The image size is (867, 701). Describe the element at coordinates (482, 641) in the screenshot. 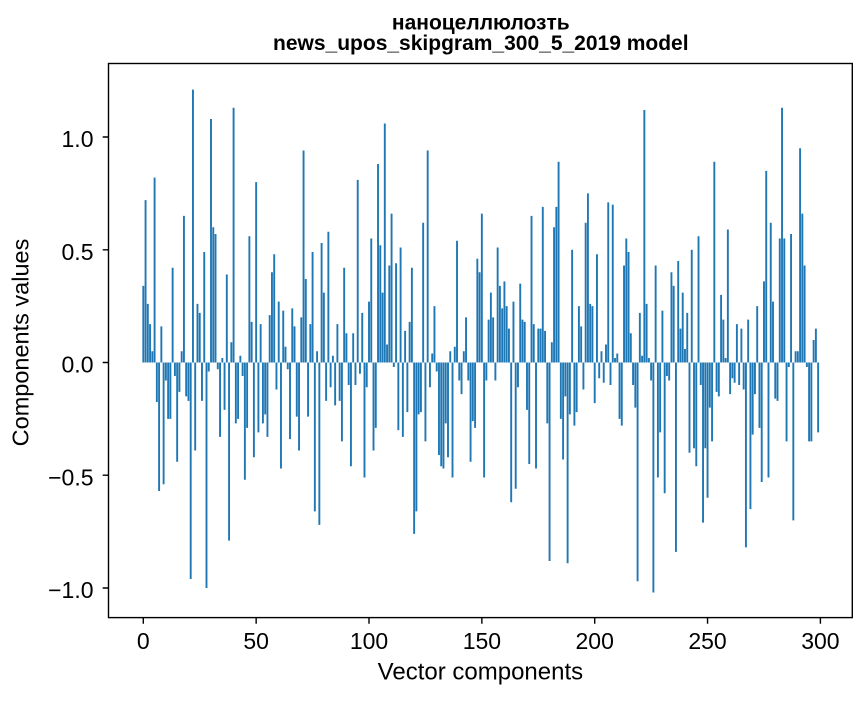

I see `svg-text: 150` at that location.